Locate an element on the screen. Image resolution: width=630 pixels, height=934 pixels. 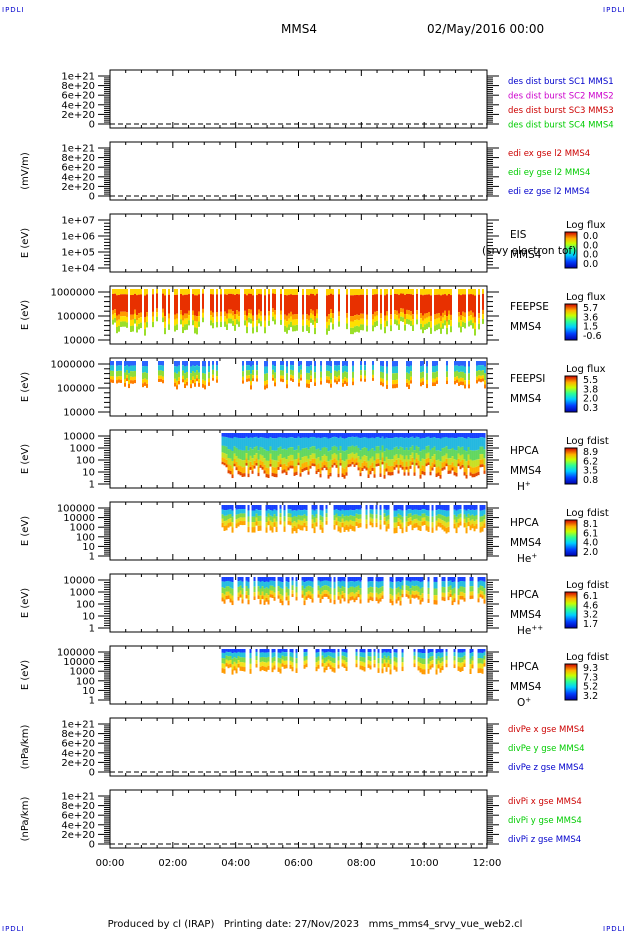
y-tick-label: 1 is located at coordinates (92, 701).